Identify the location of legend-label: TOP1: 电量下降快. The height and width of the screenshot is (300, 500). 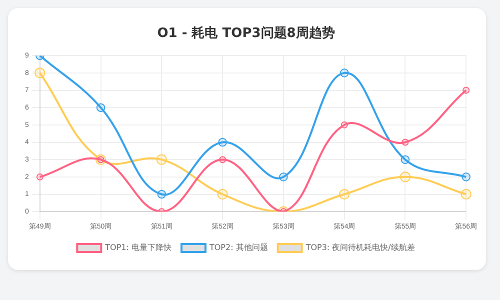
(138, 247).